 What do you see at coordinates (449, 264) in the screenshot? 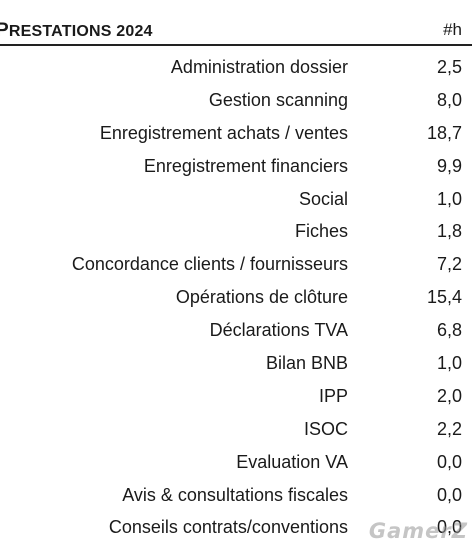
I see `row-value: 7,2` at bounding box center [449, 264].